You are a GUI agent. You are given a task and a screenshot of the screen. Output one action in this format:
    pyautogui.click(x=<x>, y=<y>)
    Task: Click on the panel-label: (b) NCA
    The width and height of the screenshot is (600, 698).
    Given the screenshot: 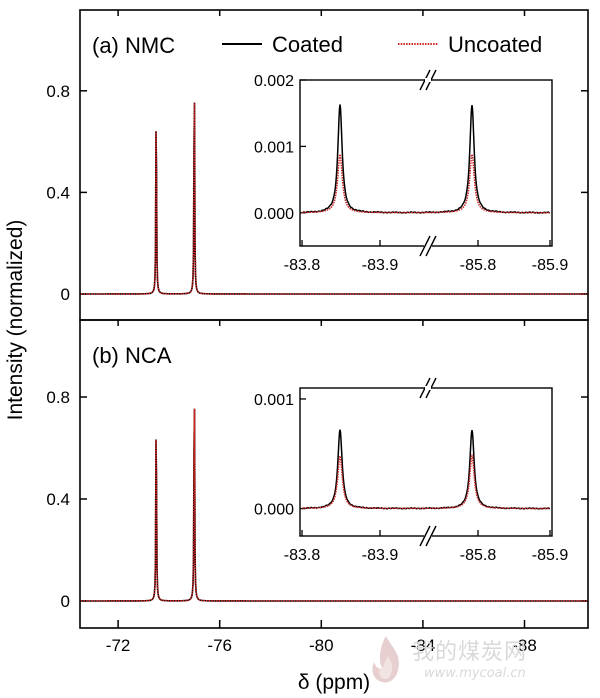 What is the action you would take?
    pyautogui.click(x=132, y=355)
    